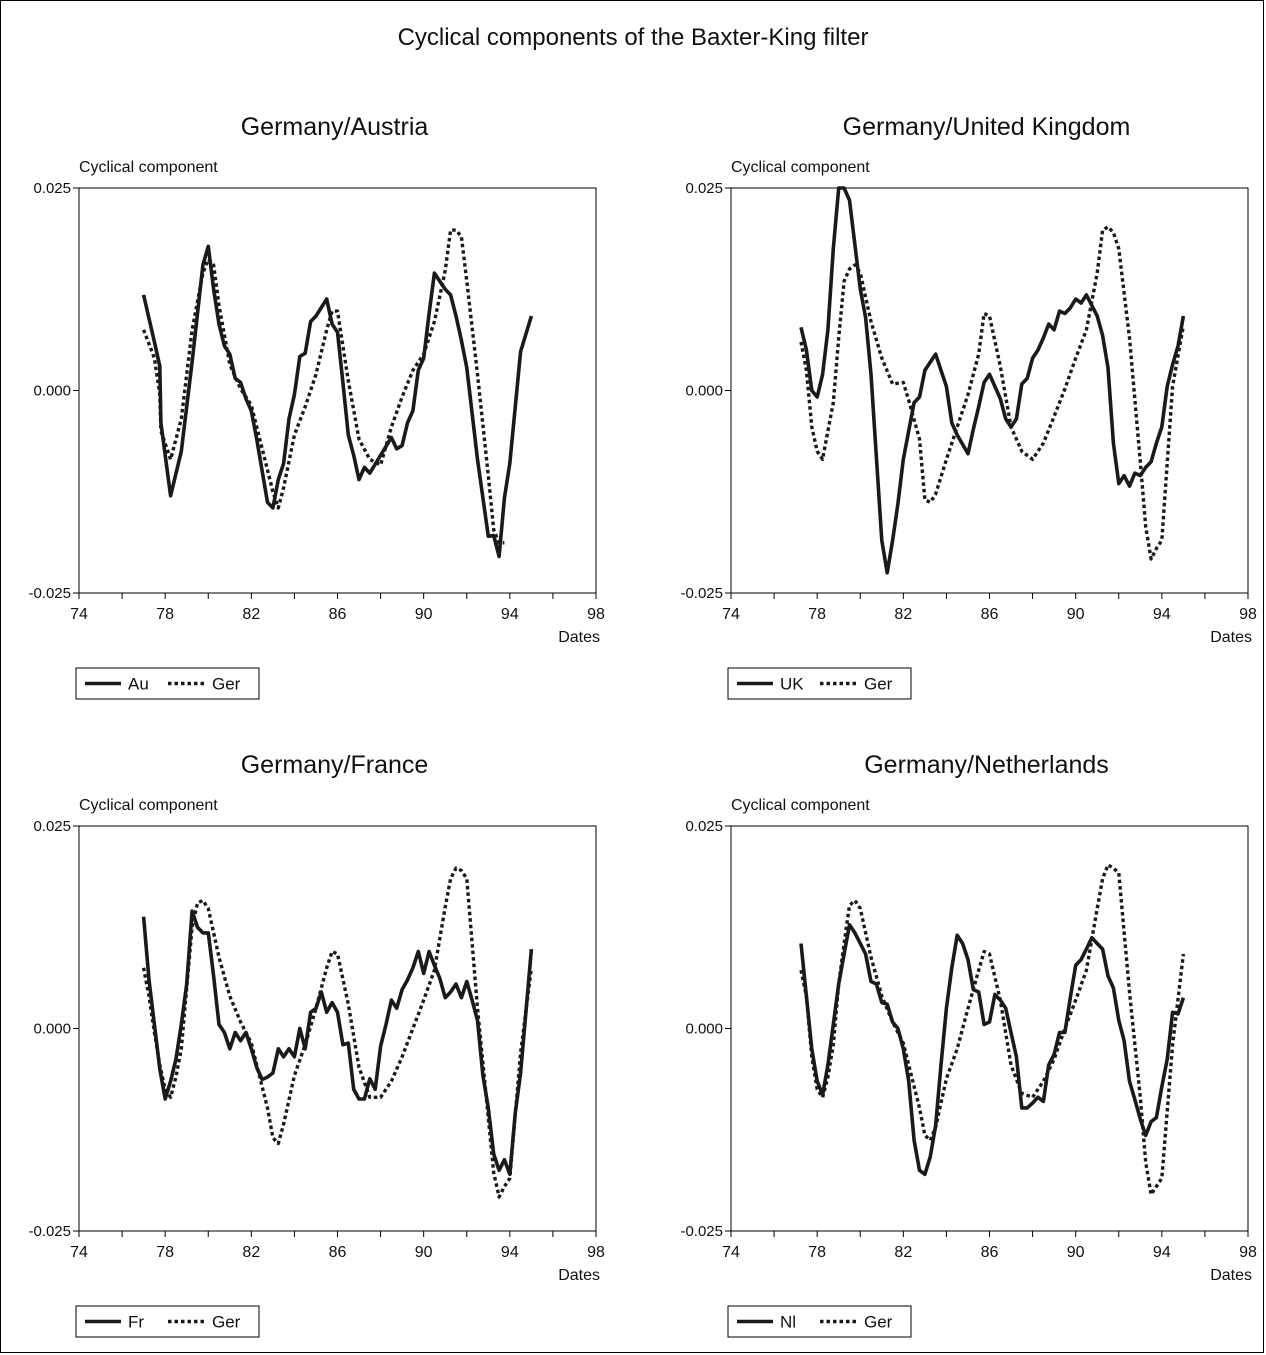 The image size is (1266, 1355). Describe the element at coordinates (335, 765) in the screenshot. I see `chart-title: Germany/France` at that location.